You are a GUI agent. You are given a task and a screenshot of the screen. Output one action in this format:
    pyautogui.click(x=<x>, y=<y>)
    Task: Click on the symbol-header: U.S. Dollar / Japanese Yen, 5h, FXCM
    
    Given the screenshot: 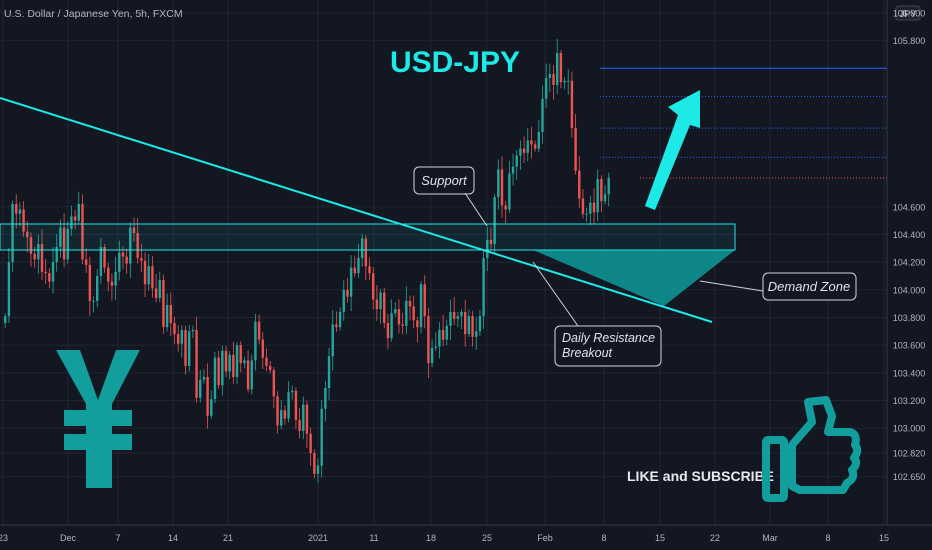 What is the action you would take?
    pyautogui.click(x=93, y=14)
    